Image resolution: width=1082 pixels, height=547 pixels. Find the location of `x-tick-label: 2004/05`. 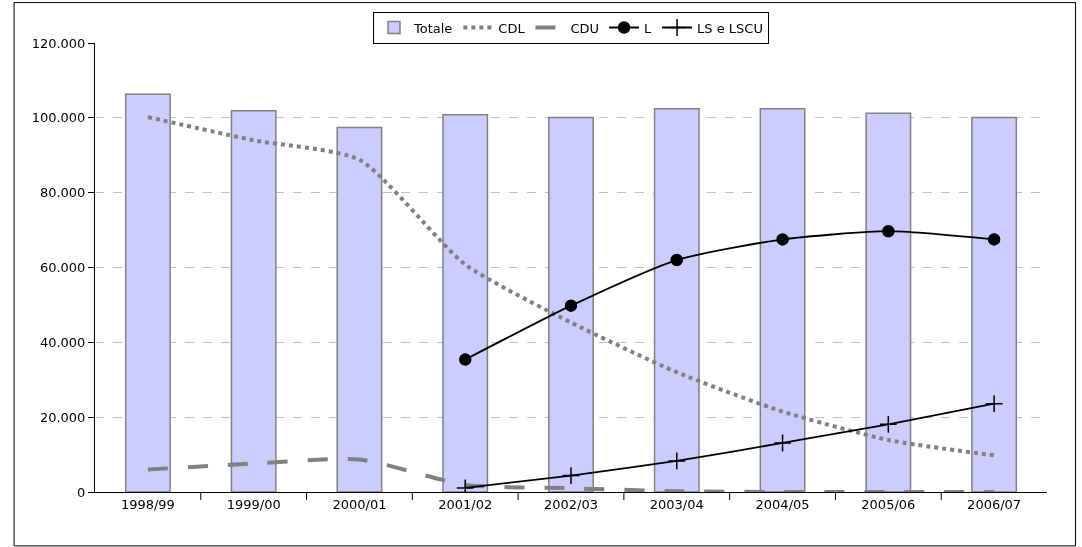

x-tick-label: 2004/05 is located at coordinates (782, 504).